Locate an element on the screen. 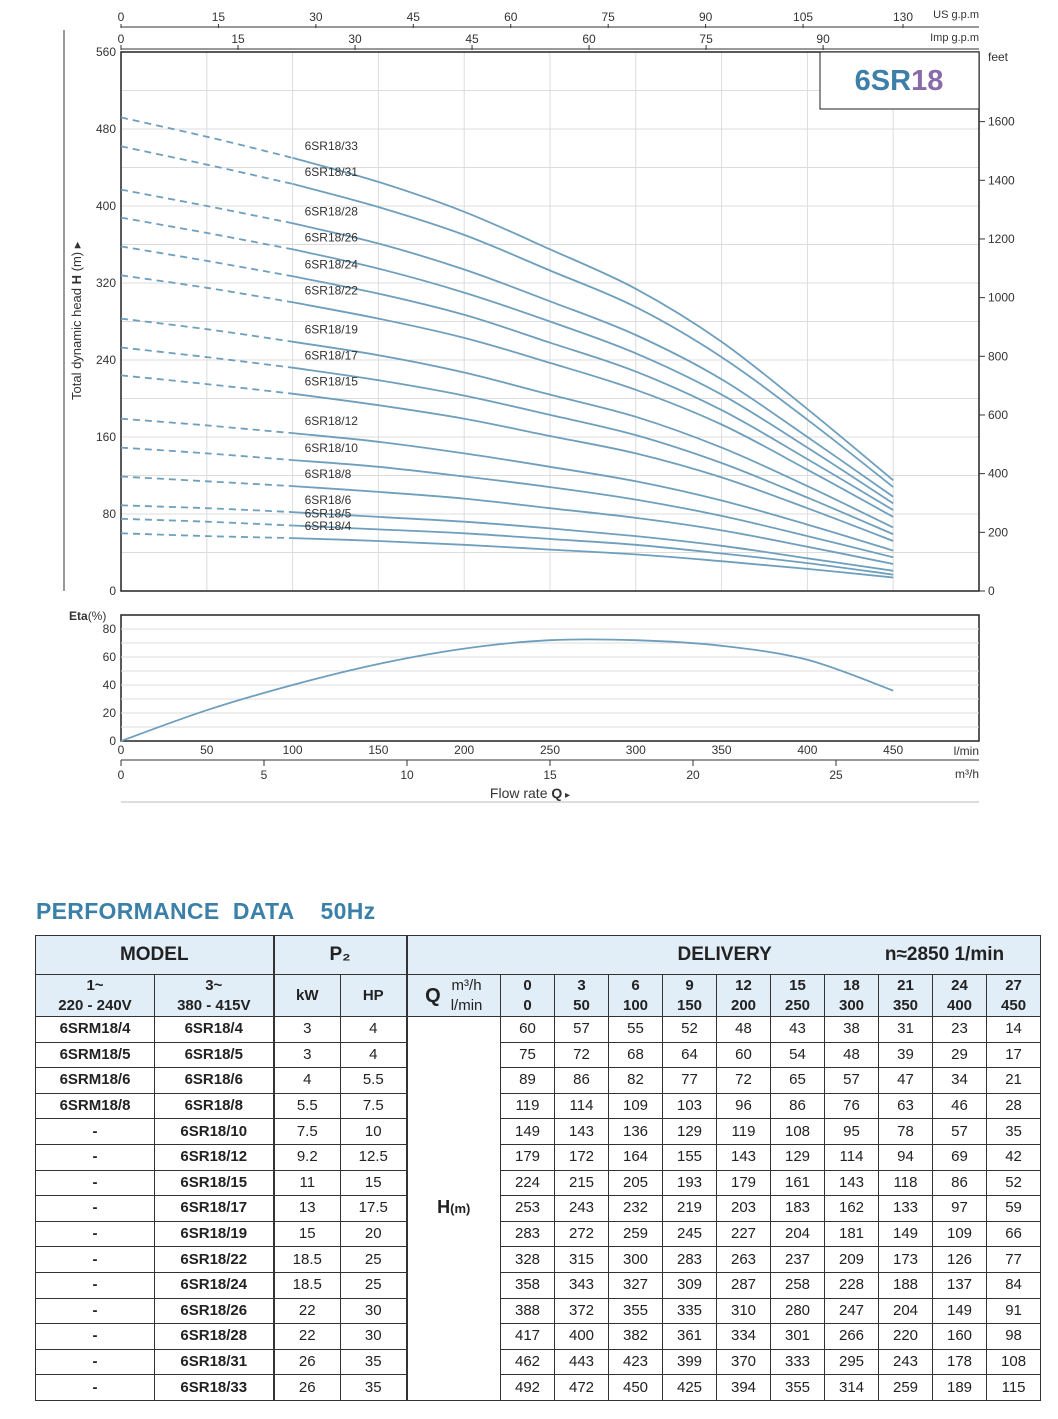 The width and height of the screenshot is (1058, 1419). head-value: 28 is located at coordinates (1014, 1106).